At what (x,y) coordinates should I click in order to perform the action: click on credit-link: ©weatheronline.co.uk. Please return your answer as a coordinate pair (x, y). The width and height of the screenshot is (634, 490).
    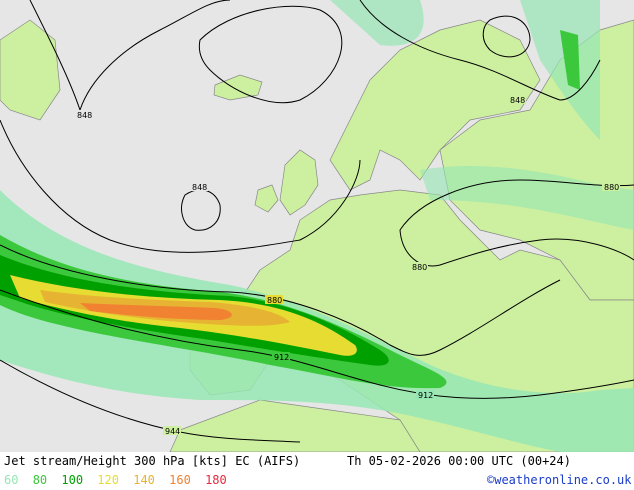
    Looking at the image, I should click on (559, 480).